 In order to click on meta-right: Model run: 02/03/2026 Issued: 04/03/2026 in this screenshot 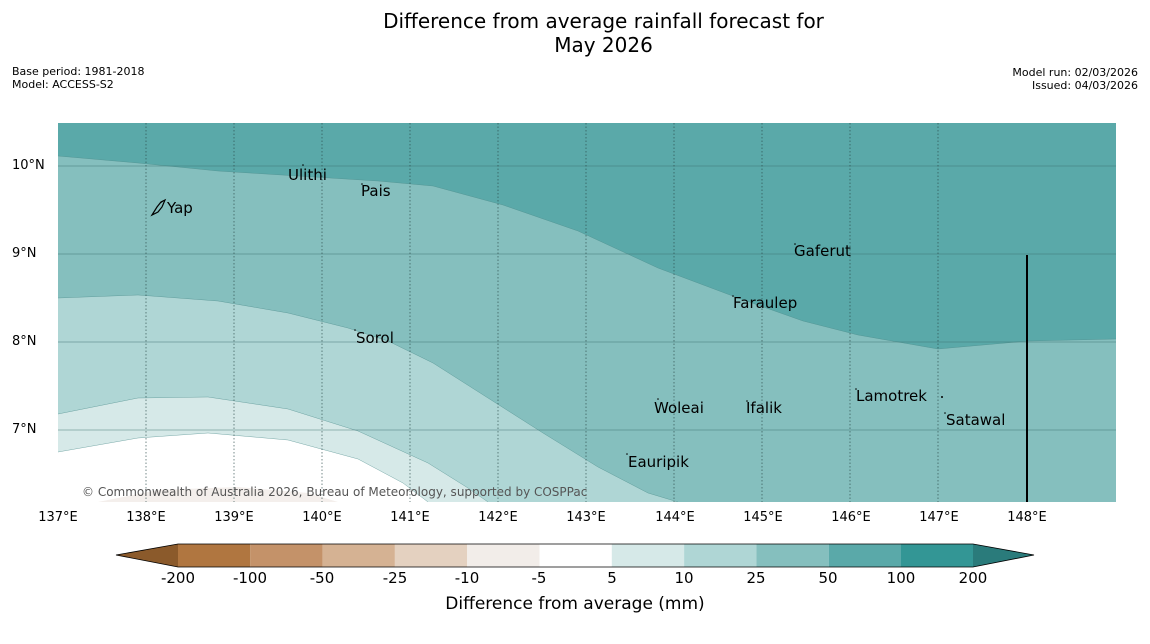, I will do `click(1075, 79)`.